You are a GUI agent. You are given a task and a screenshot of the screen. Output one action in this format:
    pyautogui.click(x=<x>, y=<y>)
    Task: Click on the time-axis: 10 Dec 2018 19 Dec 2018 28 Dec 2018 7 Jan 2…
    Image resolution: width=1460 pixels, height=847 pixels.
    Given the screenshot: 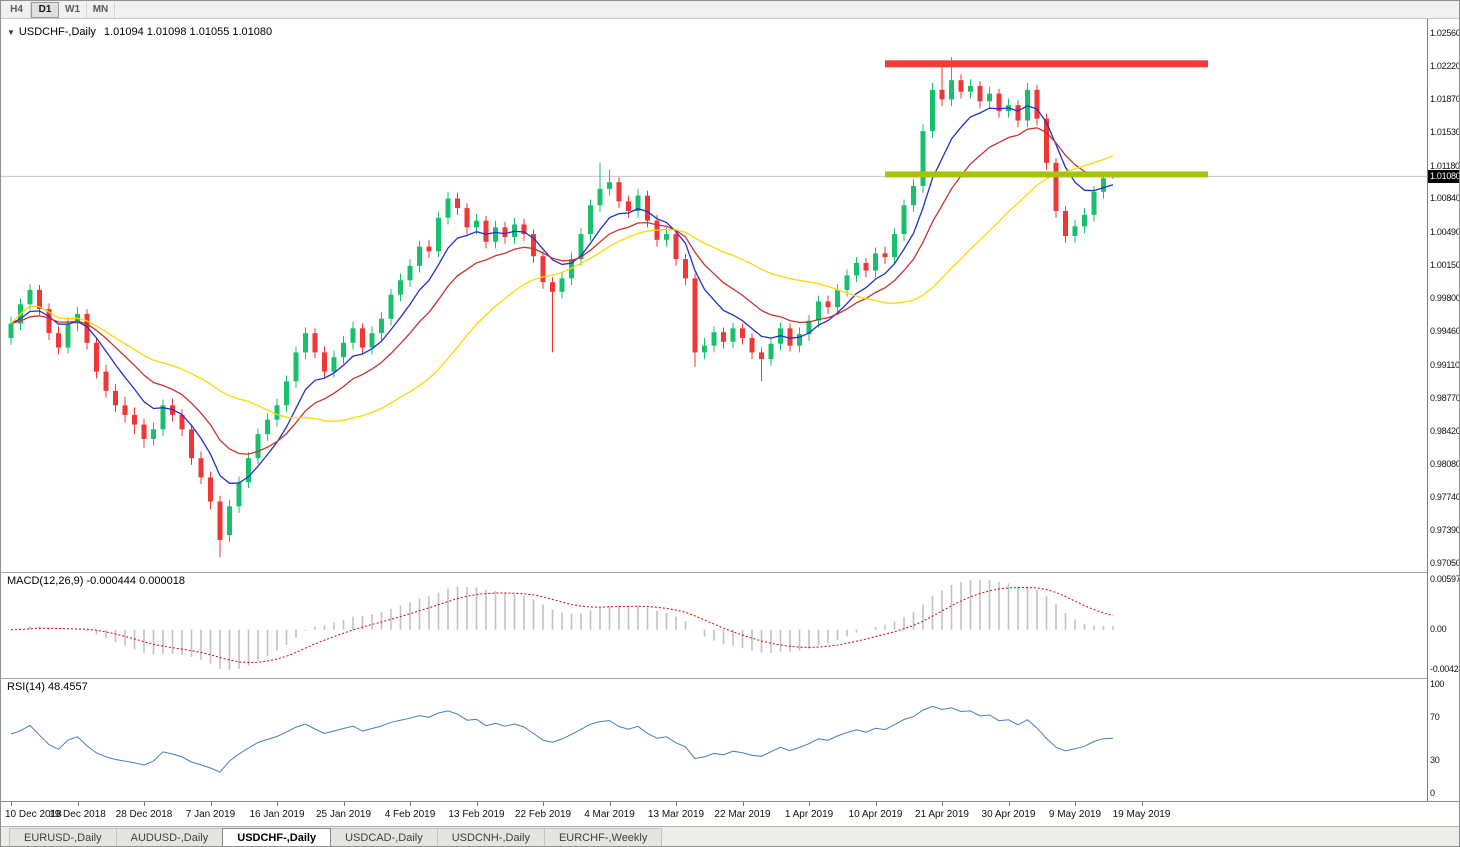 What is the action you would take?
    pyautogui.click(x=730, y=813)
    